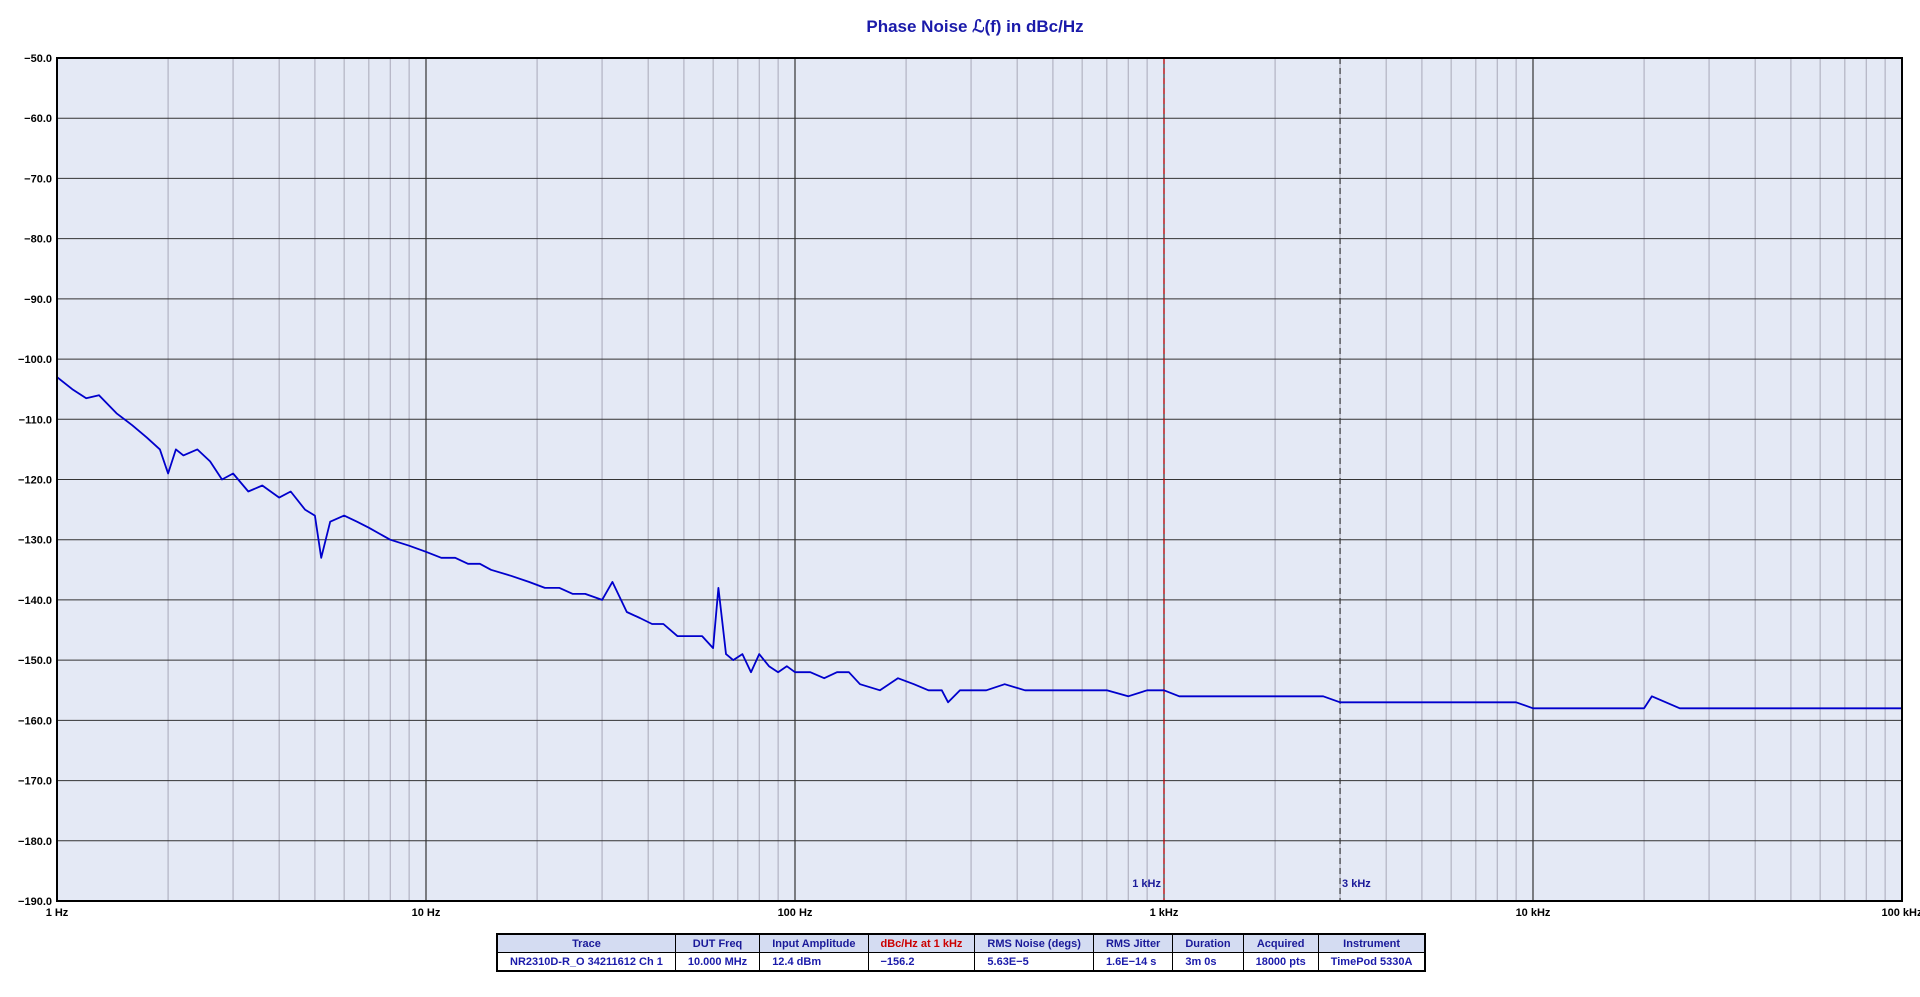 The image size is (1920, 997). What do you see at coordinates (1133, 962) in the screenshot?
I see `value-rms-jitter: 1.6E−14 s` at bounding box center [1133, 962].